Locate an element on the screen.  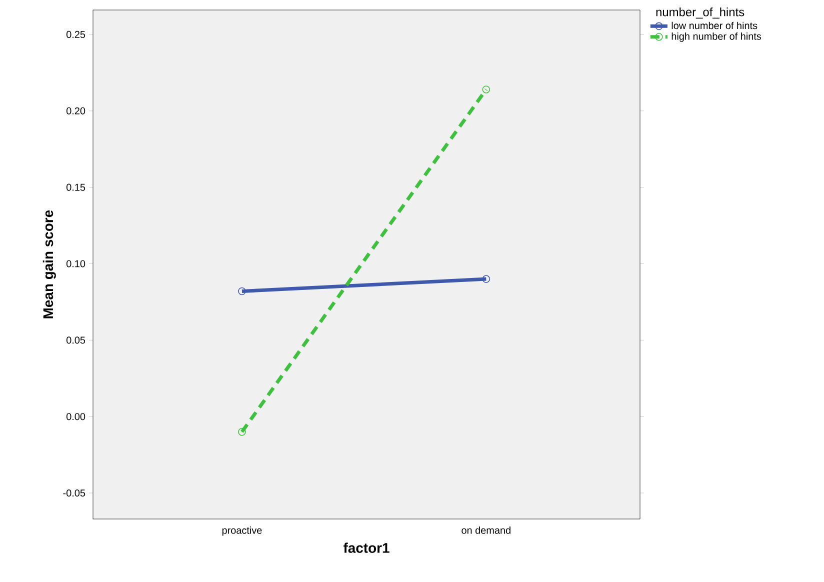
x-axis-title: factor1 is located at coordinates (366, 547).